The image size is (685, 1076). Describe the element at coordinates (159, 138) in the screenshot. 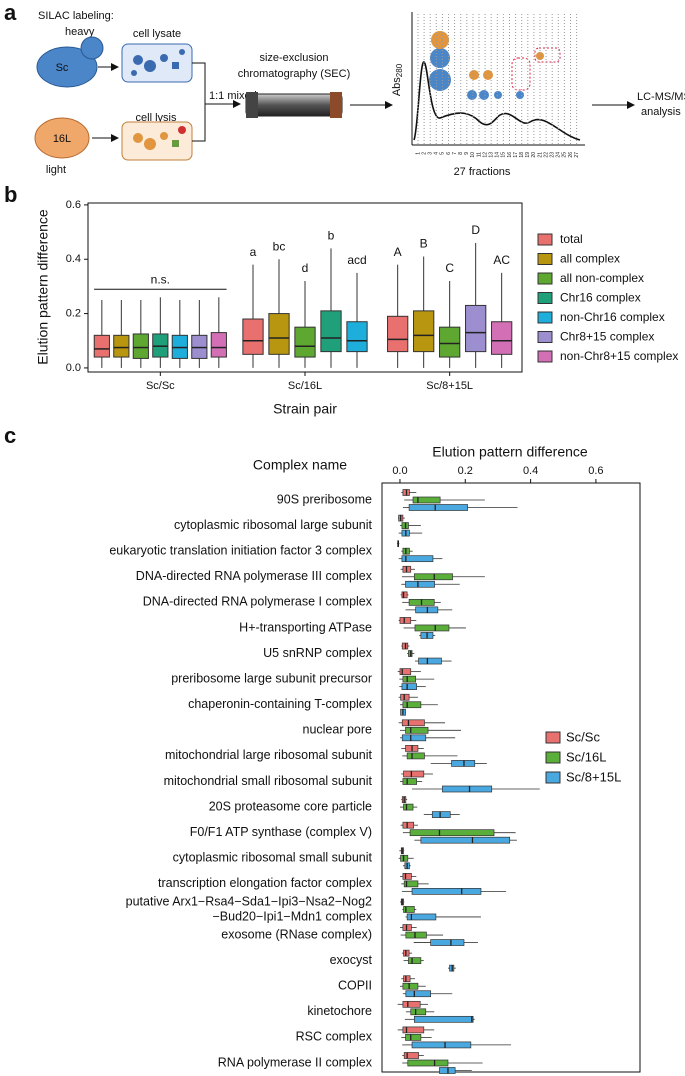

I see `proteins` at that location.